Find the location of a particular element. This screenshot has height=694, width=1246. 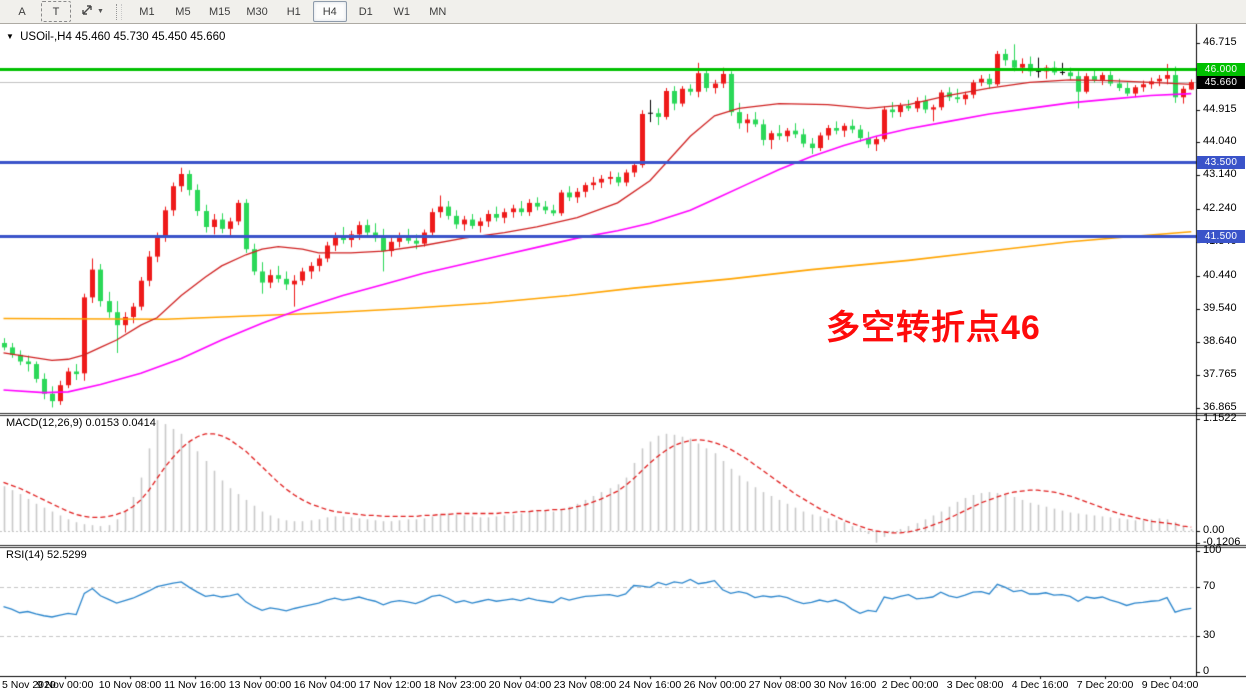

macd-indicator-label: MACD(12,26,9) 0.0153 0.0414 is located at coordinates (81, 423).